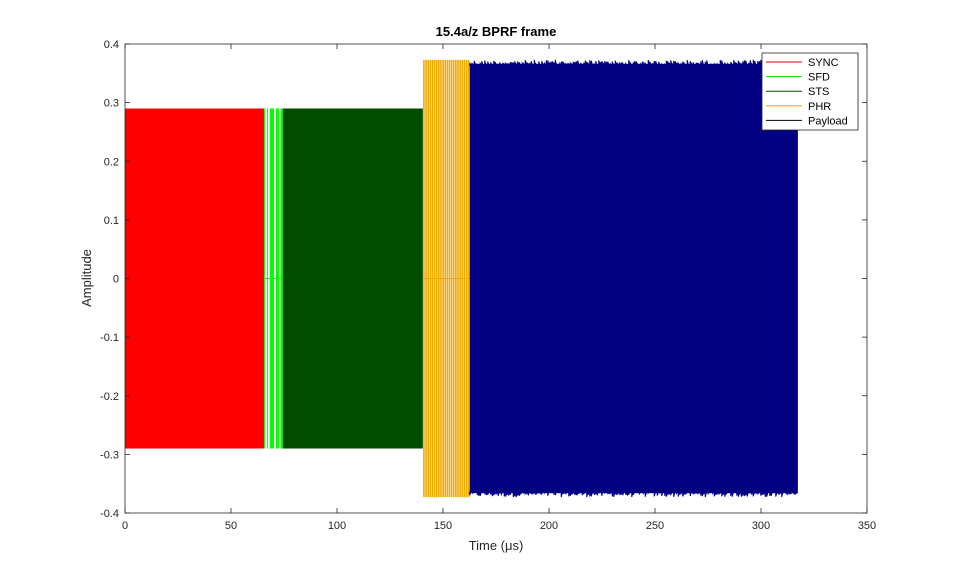  Describe the element at coordinates (807, 92) in the screenshot. I see `legend-items: SYNC SFD STS PHR Payload` at that location.